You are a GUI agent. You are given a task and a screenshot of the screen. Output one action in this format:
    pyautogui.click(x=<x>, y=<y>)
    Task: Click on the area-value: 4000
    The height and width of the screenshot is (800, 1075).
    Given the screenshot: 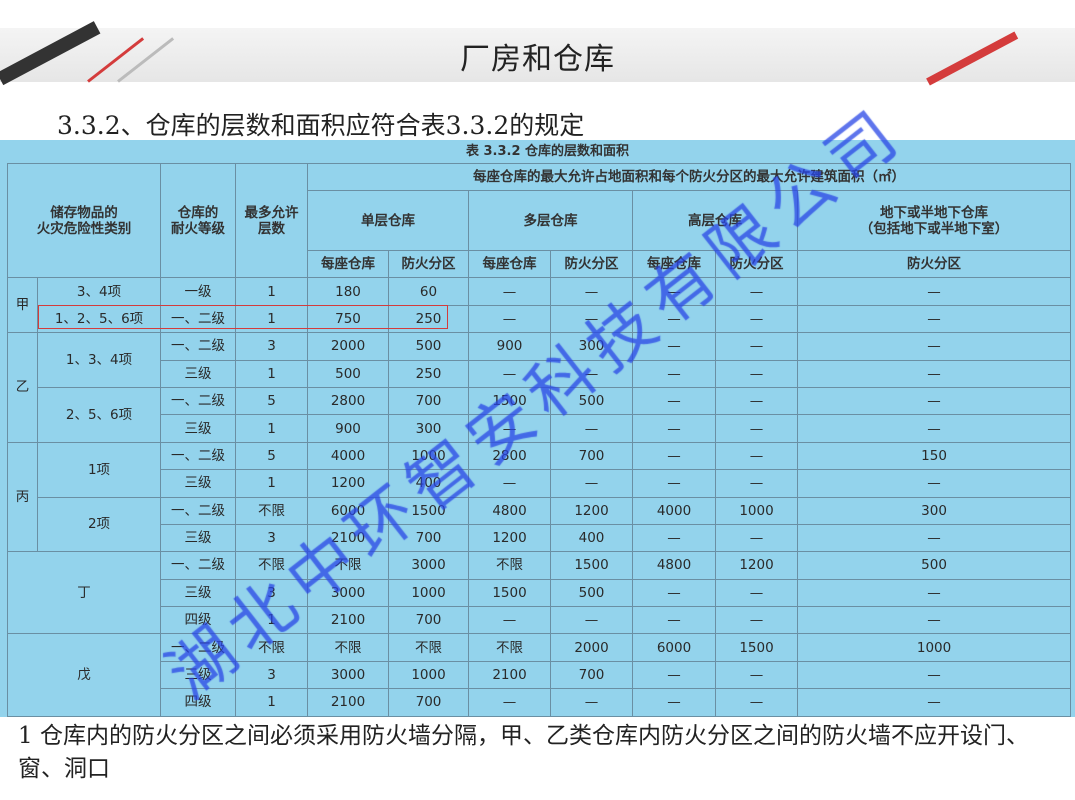 What is the action you would take?
    pyautogui.click(x=348, y=456)
    